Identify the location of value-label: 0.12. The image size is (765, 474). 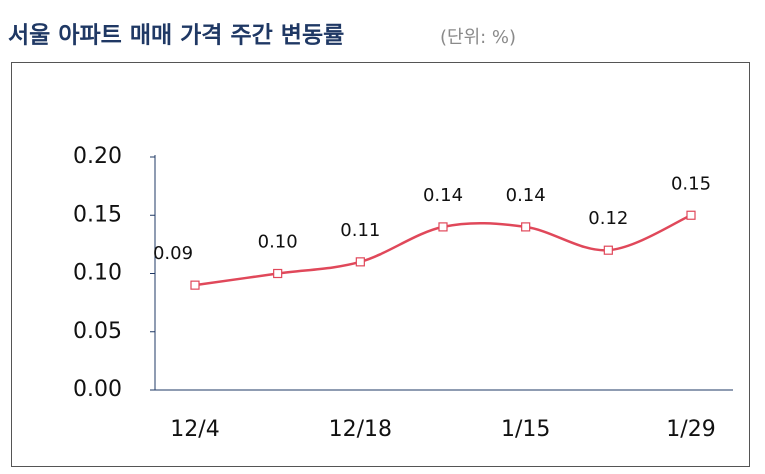
(608, 218).